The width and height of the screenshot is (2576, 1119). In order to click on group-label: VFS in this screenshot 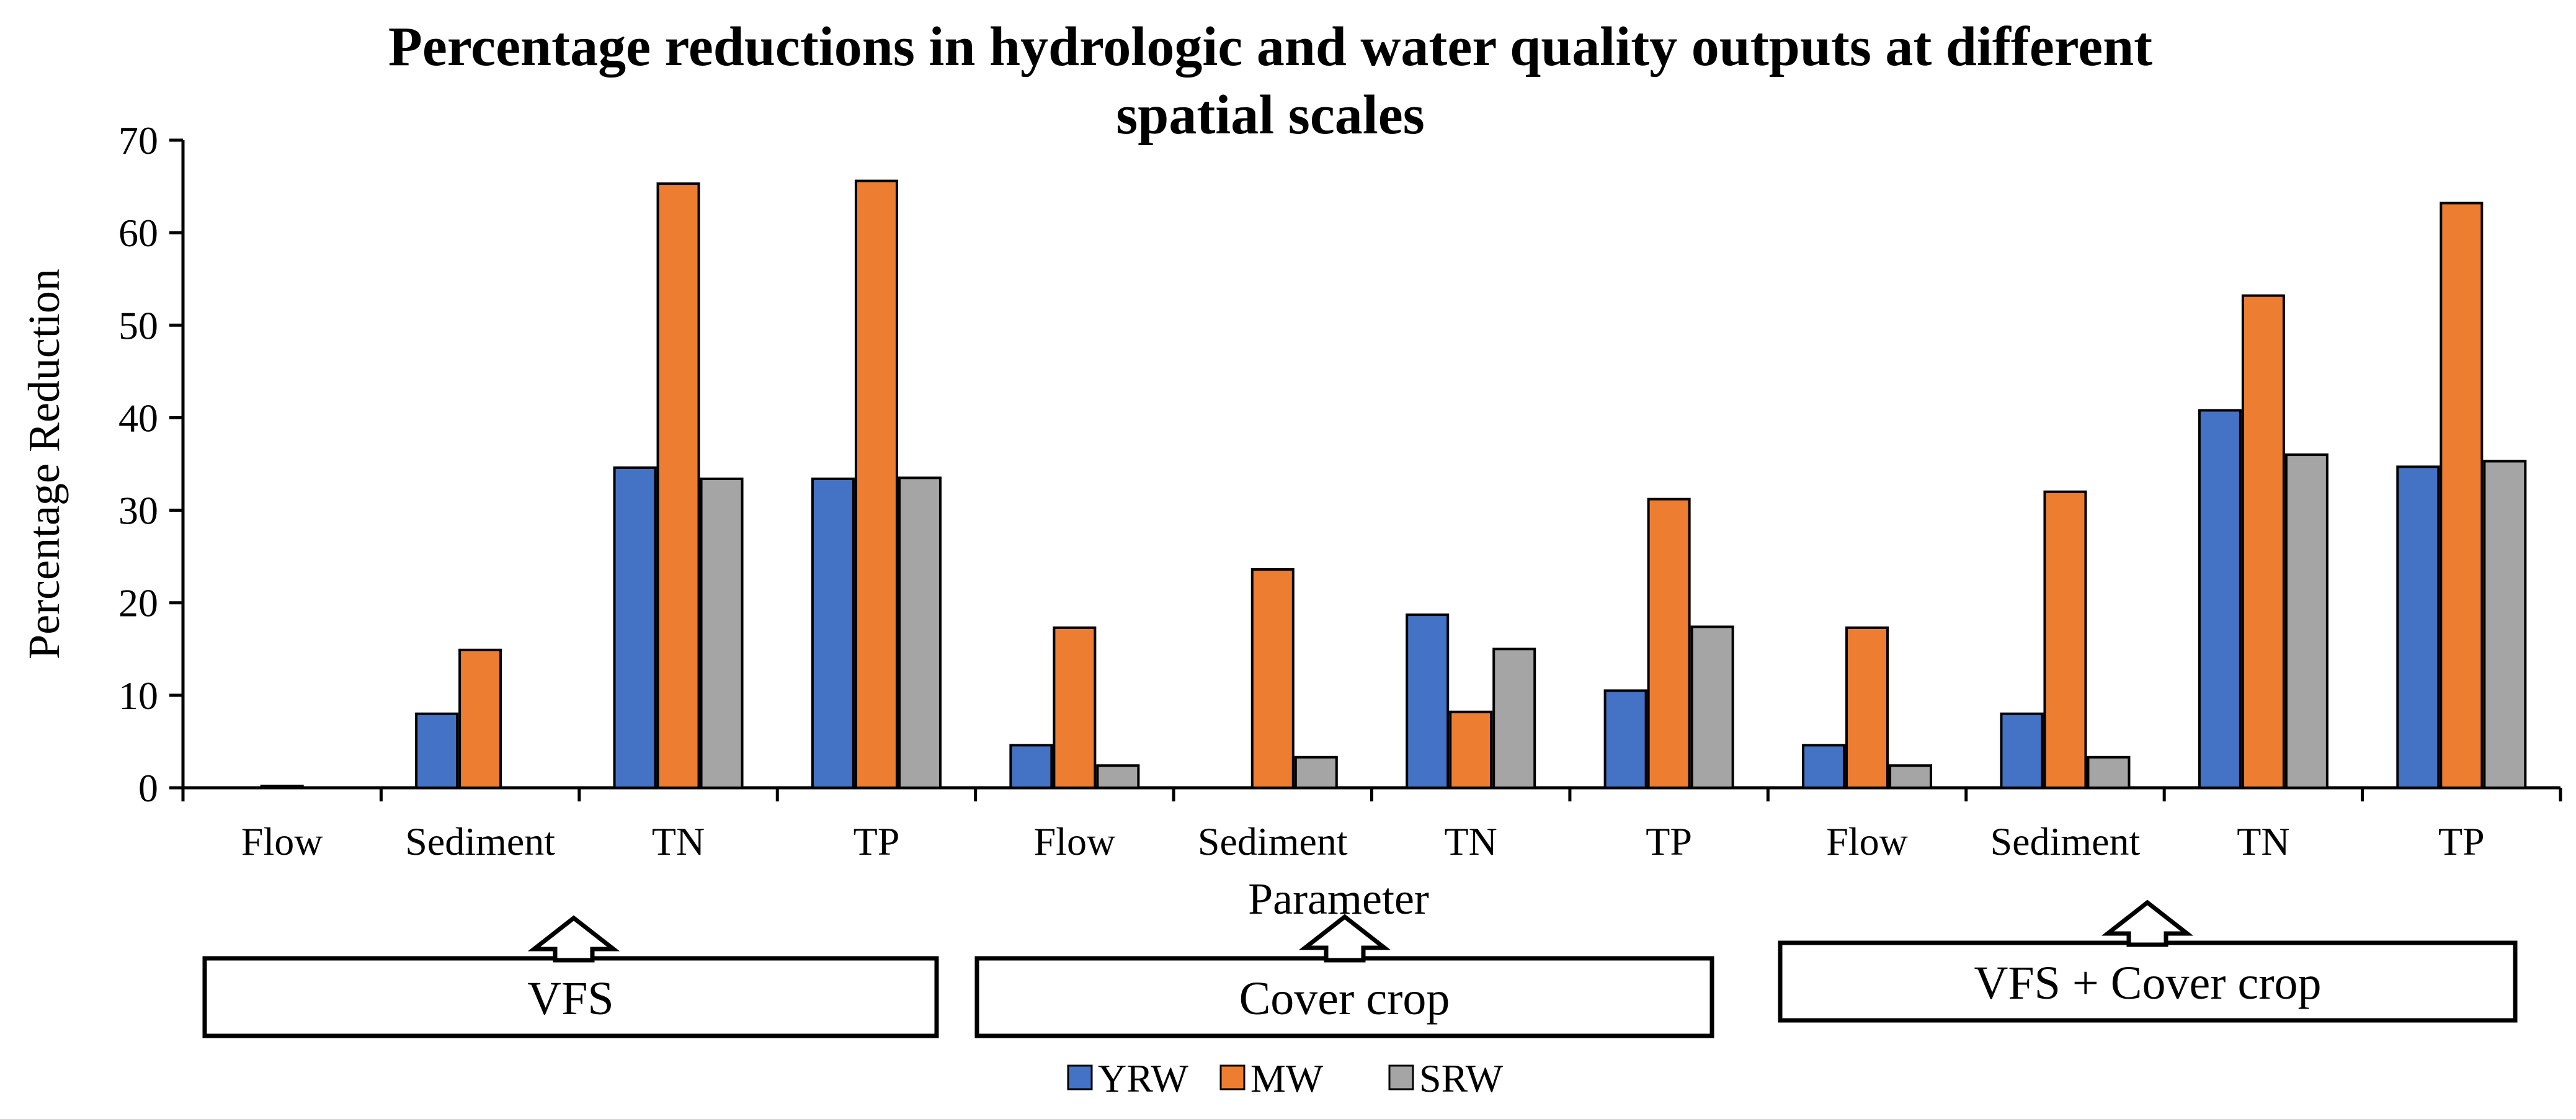, I will do `click(570, 999)`.